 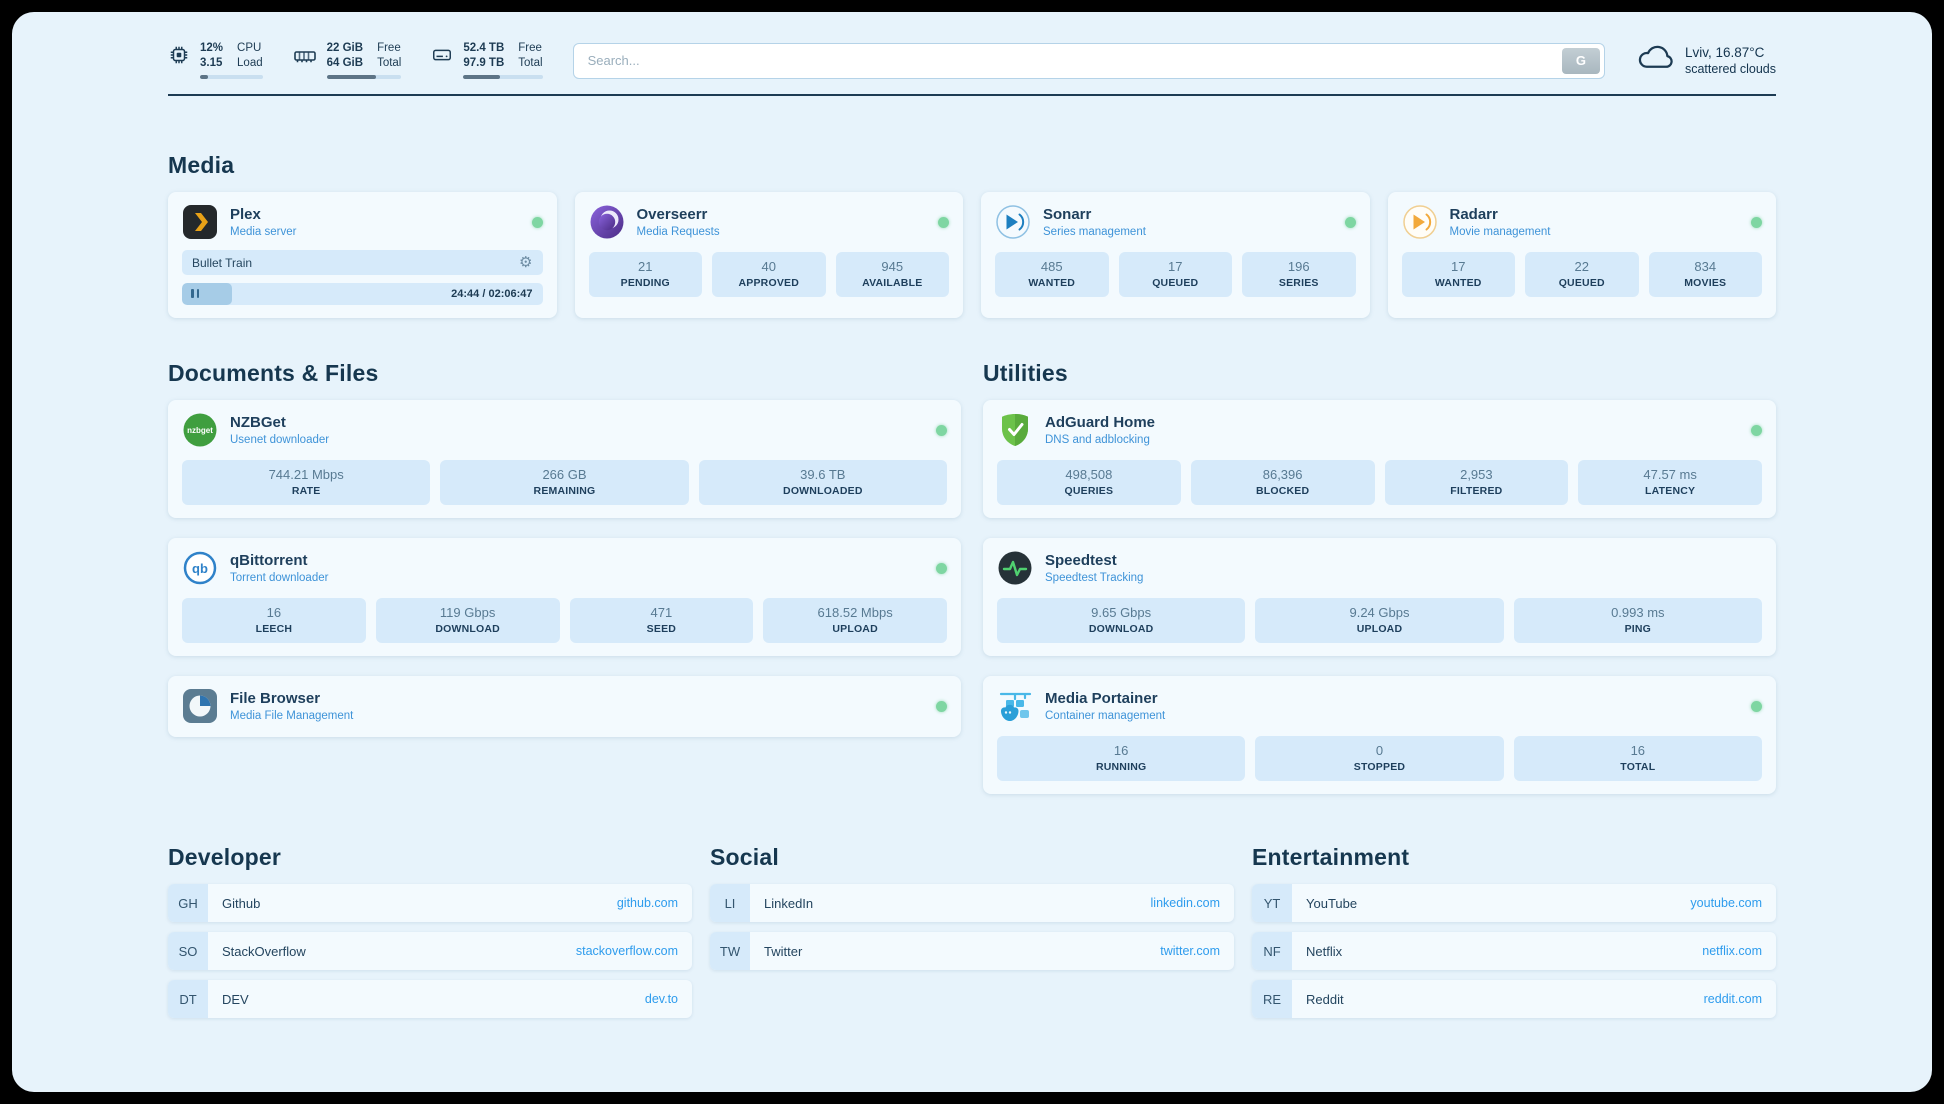 What do you see at coordinates (269, 560) in the screenshot?
I see `app-name: qBittorrent` at bounding box center [269, 560].